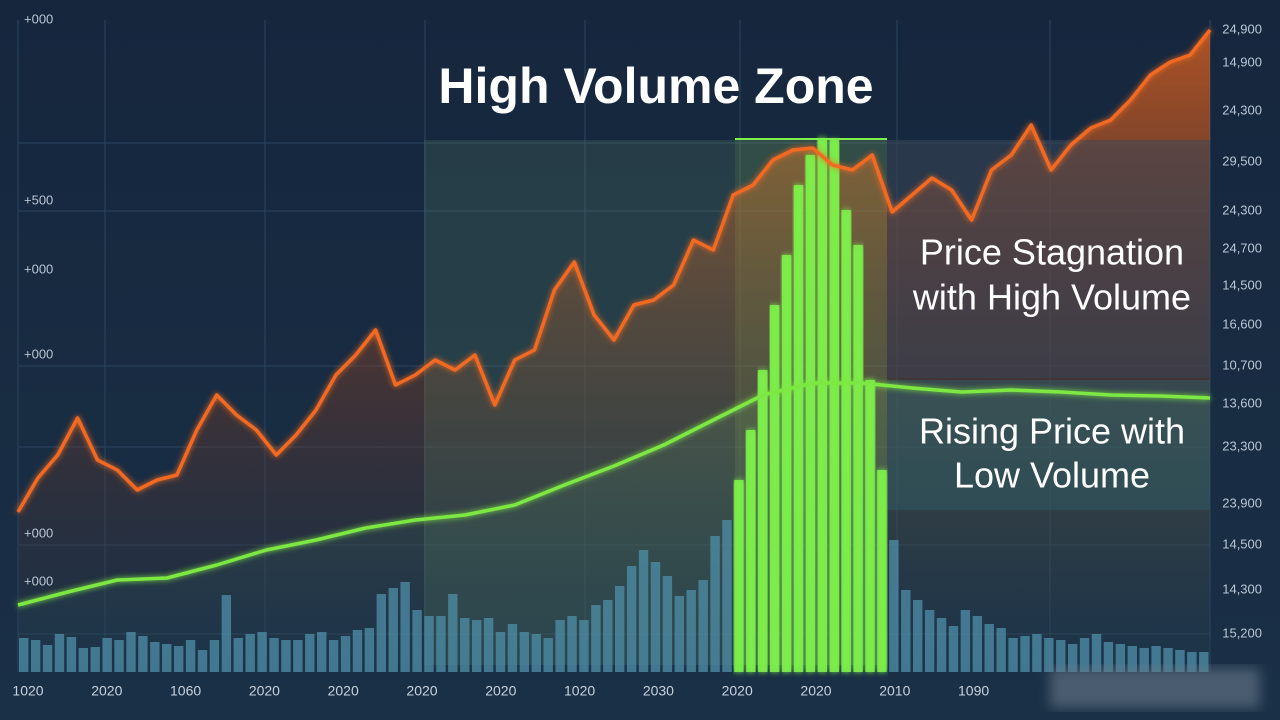 This screenshot has width=1280, height=720. I want to click on right-axis-label: 29,500, so click(1242, 160).